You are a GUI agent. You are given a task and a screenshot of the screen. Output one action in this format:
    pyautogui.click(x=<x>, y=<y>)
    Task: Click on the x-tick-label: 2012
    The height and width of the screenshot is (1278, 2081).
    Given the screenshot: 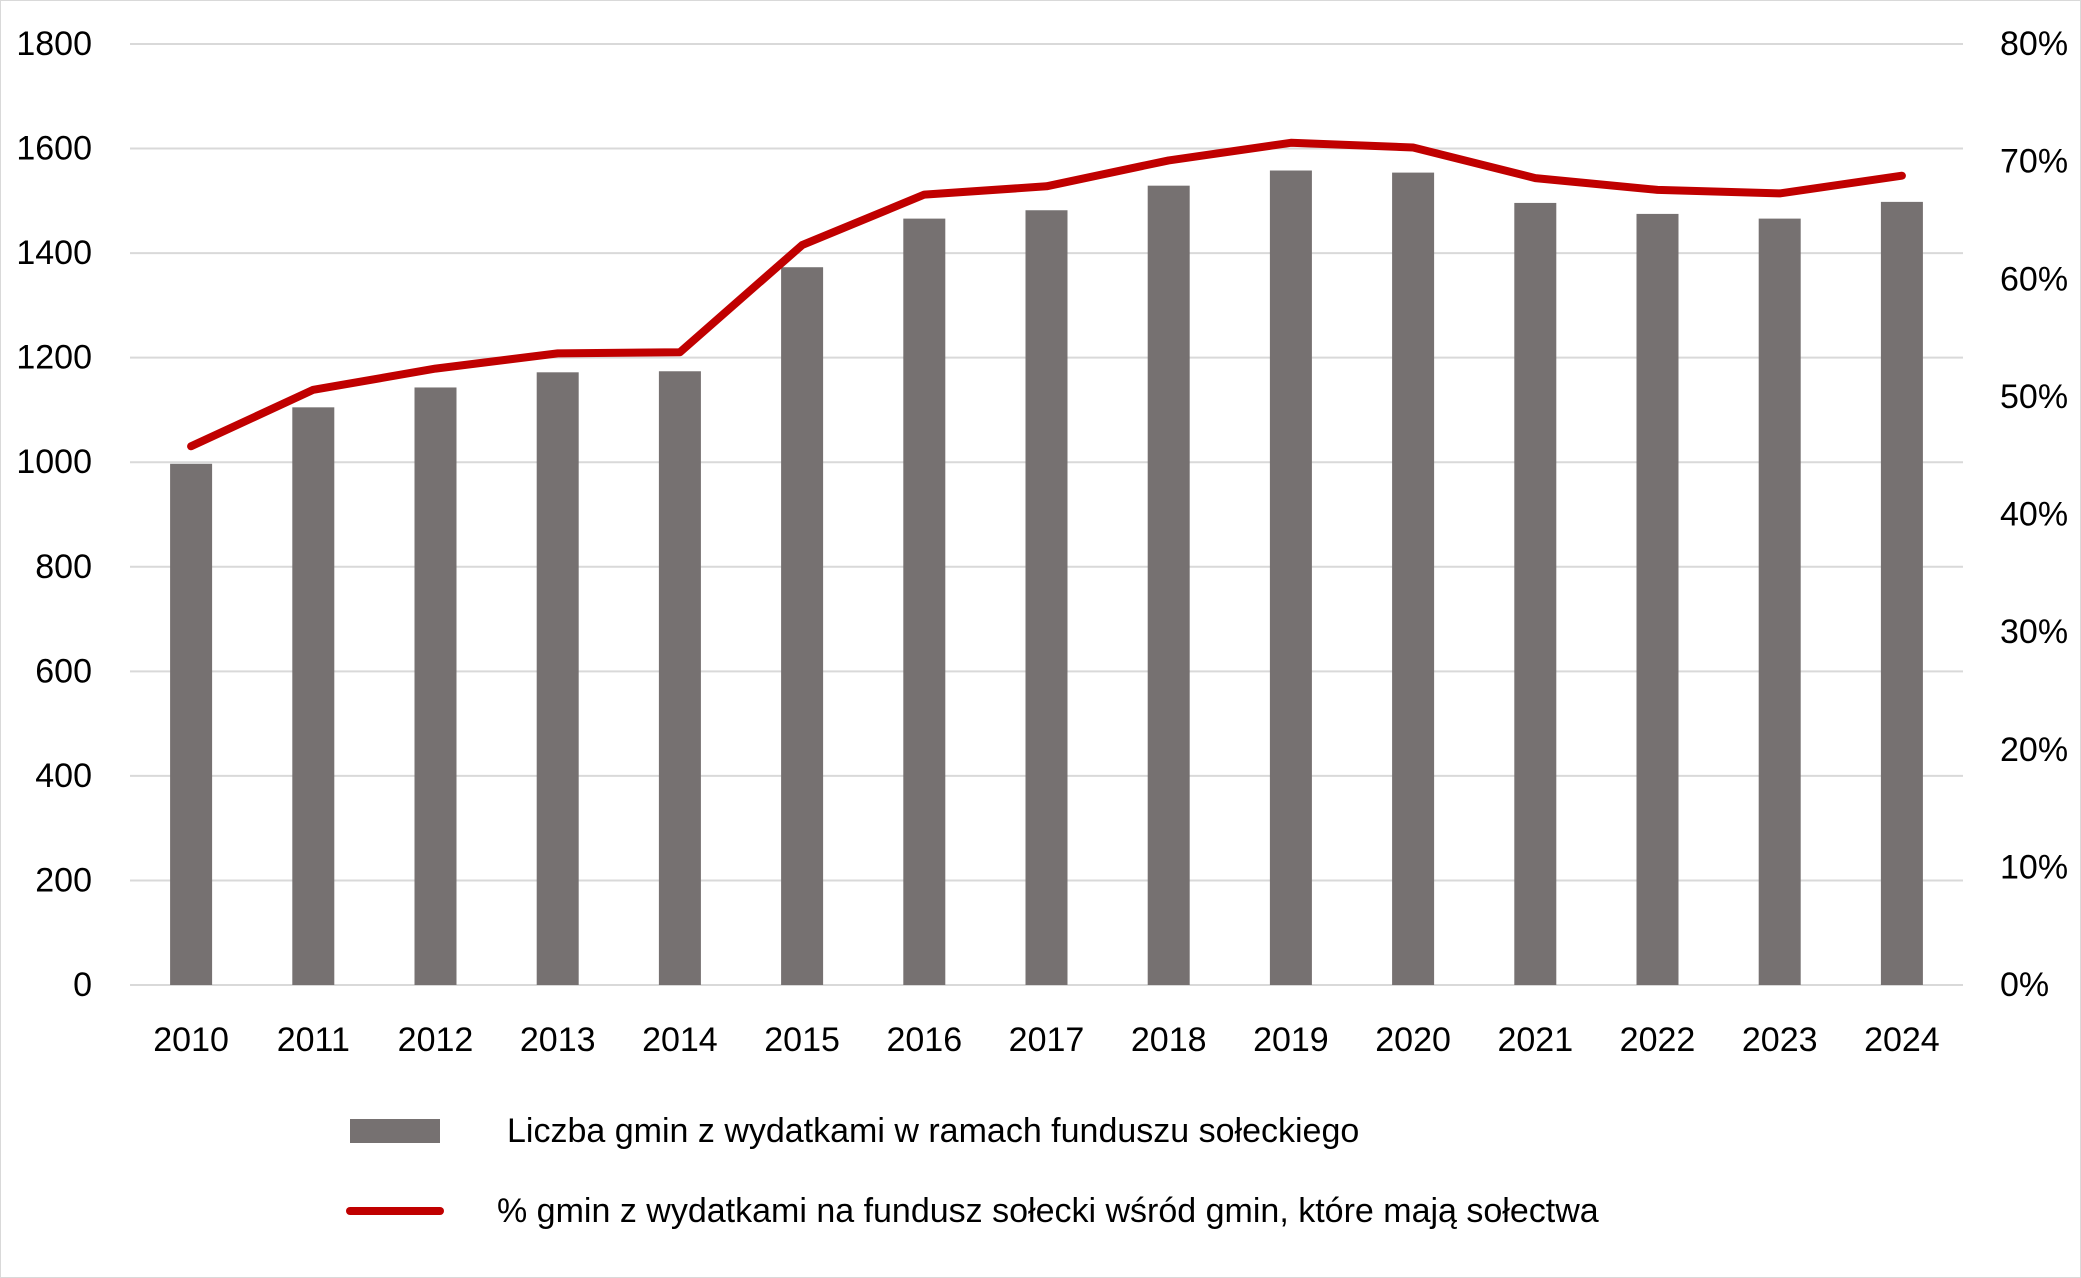 What is the action you would take?
    pyautogui.click(x=436, y=1040)
    